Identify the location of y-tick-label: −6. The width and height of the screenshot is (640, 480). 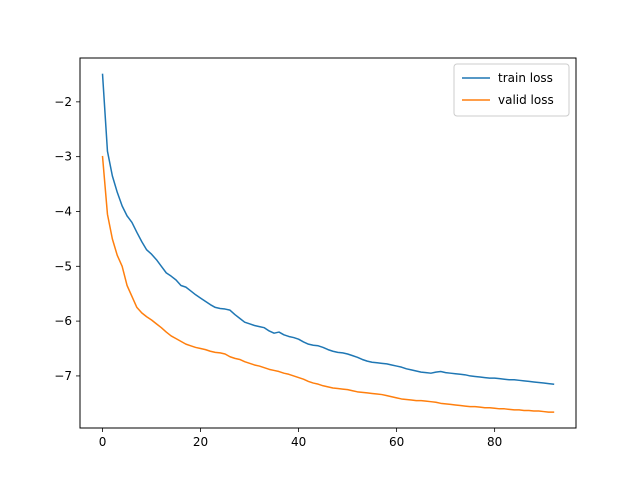
(63, 321).